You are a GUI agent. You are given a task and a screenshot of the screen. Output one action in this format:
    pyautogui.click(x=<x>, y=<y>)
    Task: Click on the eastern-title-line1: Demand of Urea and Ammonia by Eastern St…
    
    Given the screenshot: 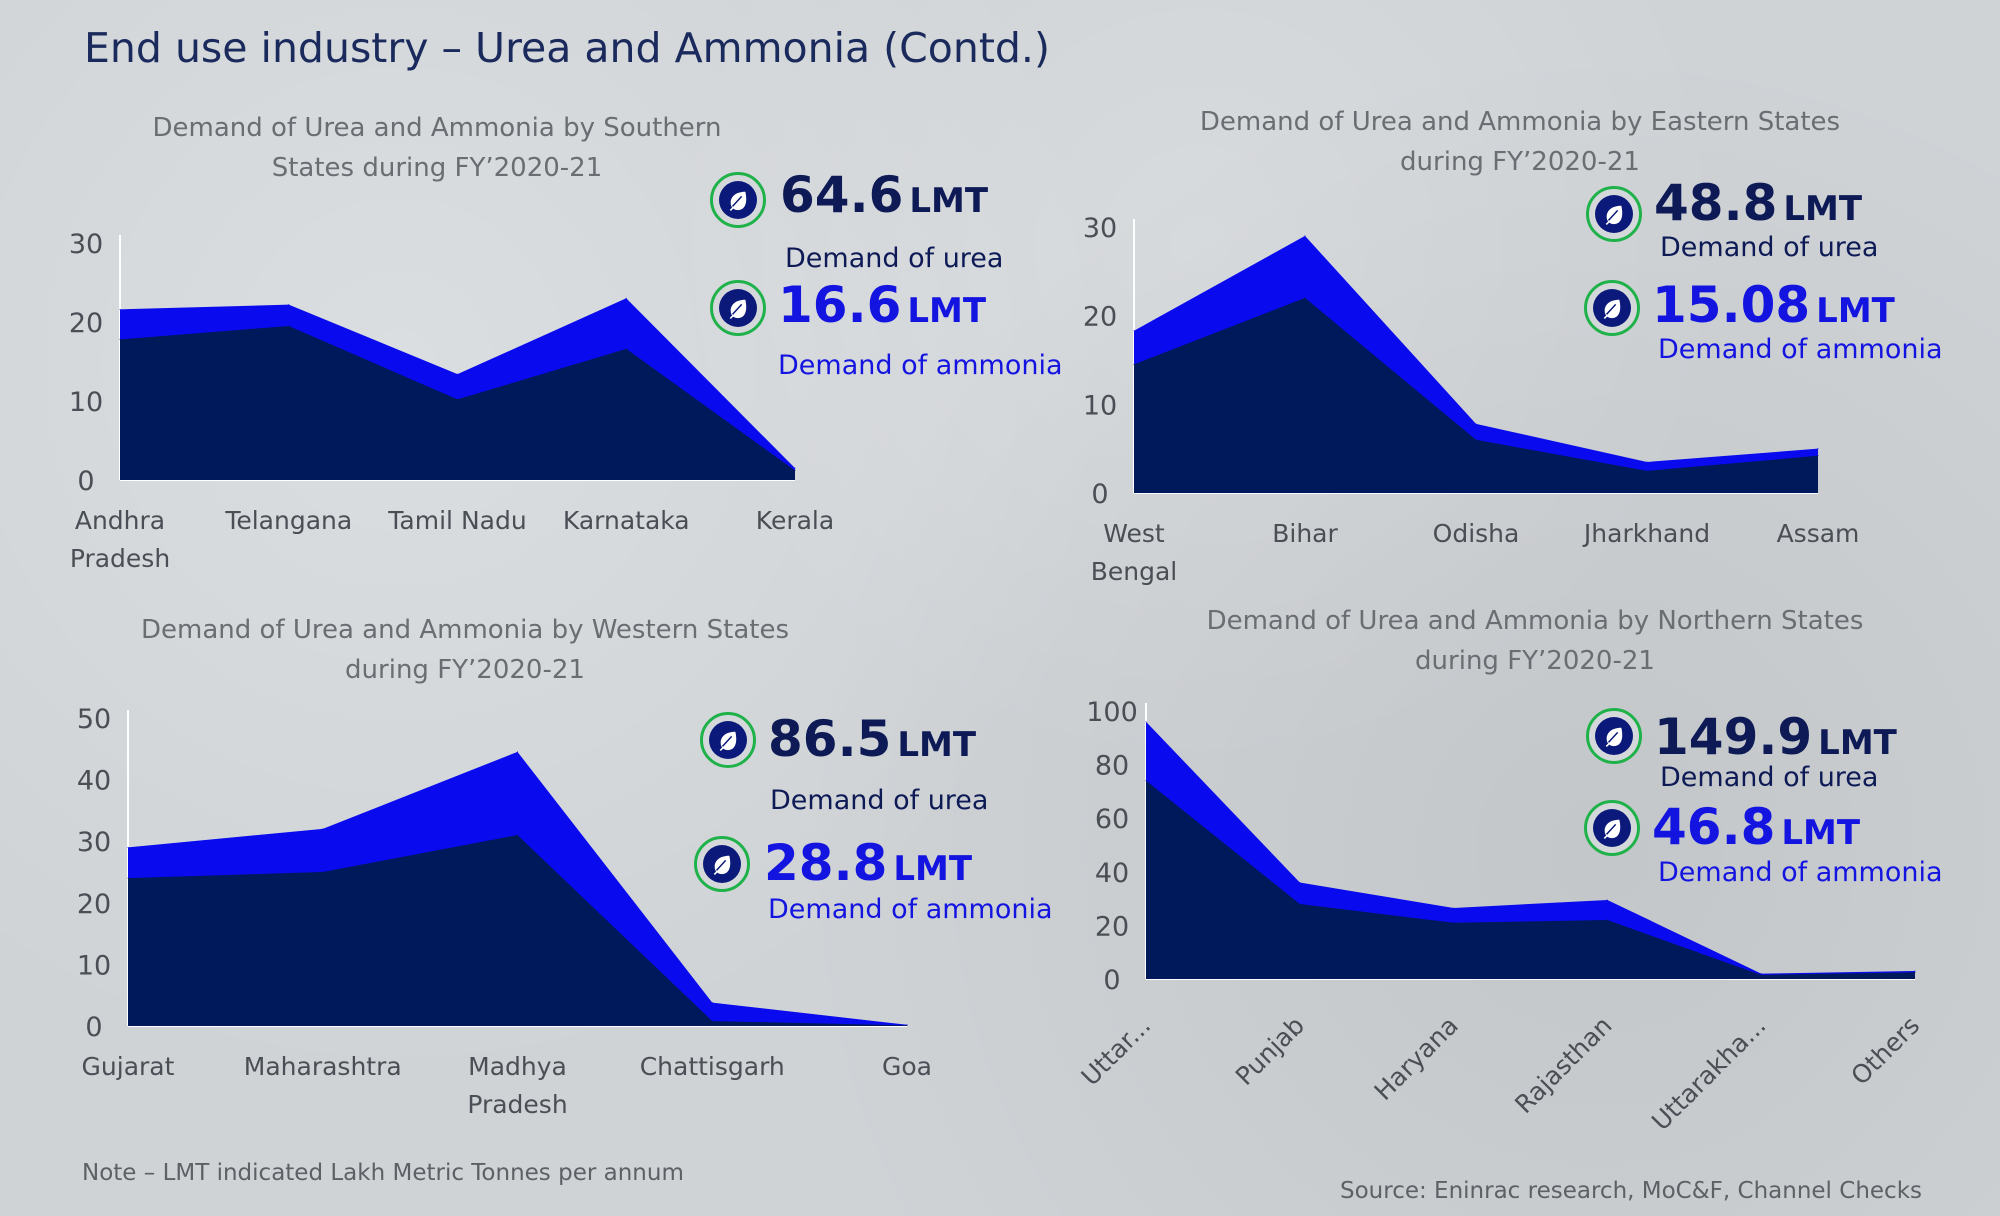 What is the action you would take?
    pyautogui.click(x=1520, y=122)
    